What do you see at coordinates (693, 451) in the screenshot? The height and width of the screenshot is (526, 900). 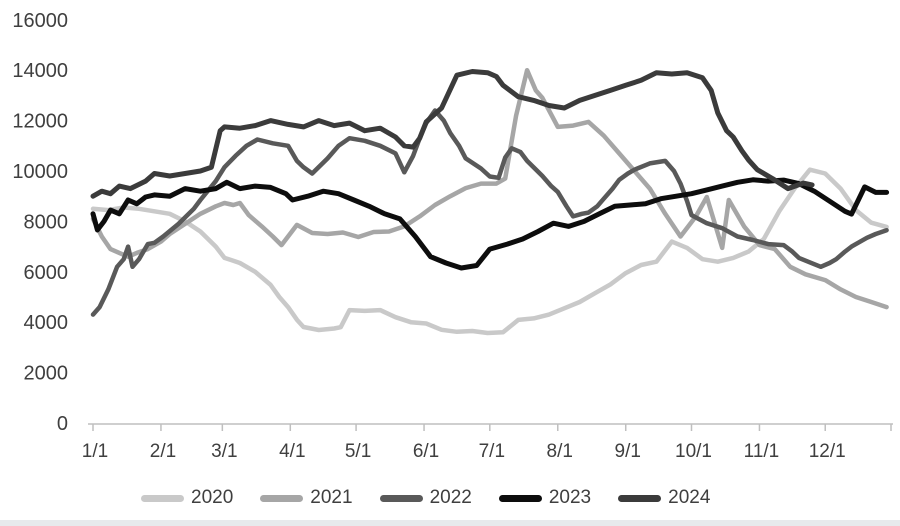 I see `x-axis-tick-label: 10/1` at bounding box center [693, 451].